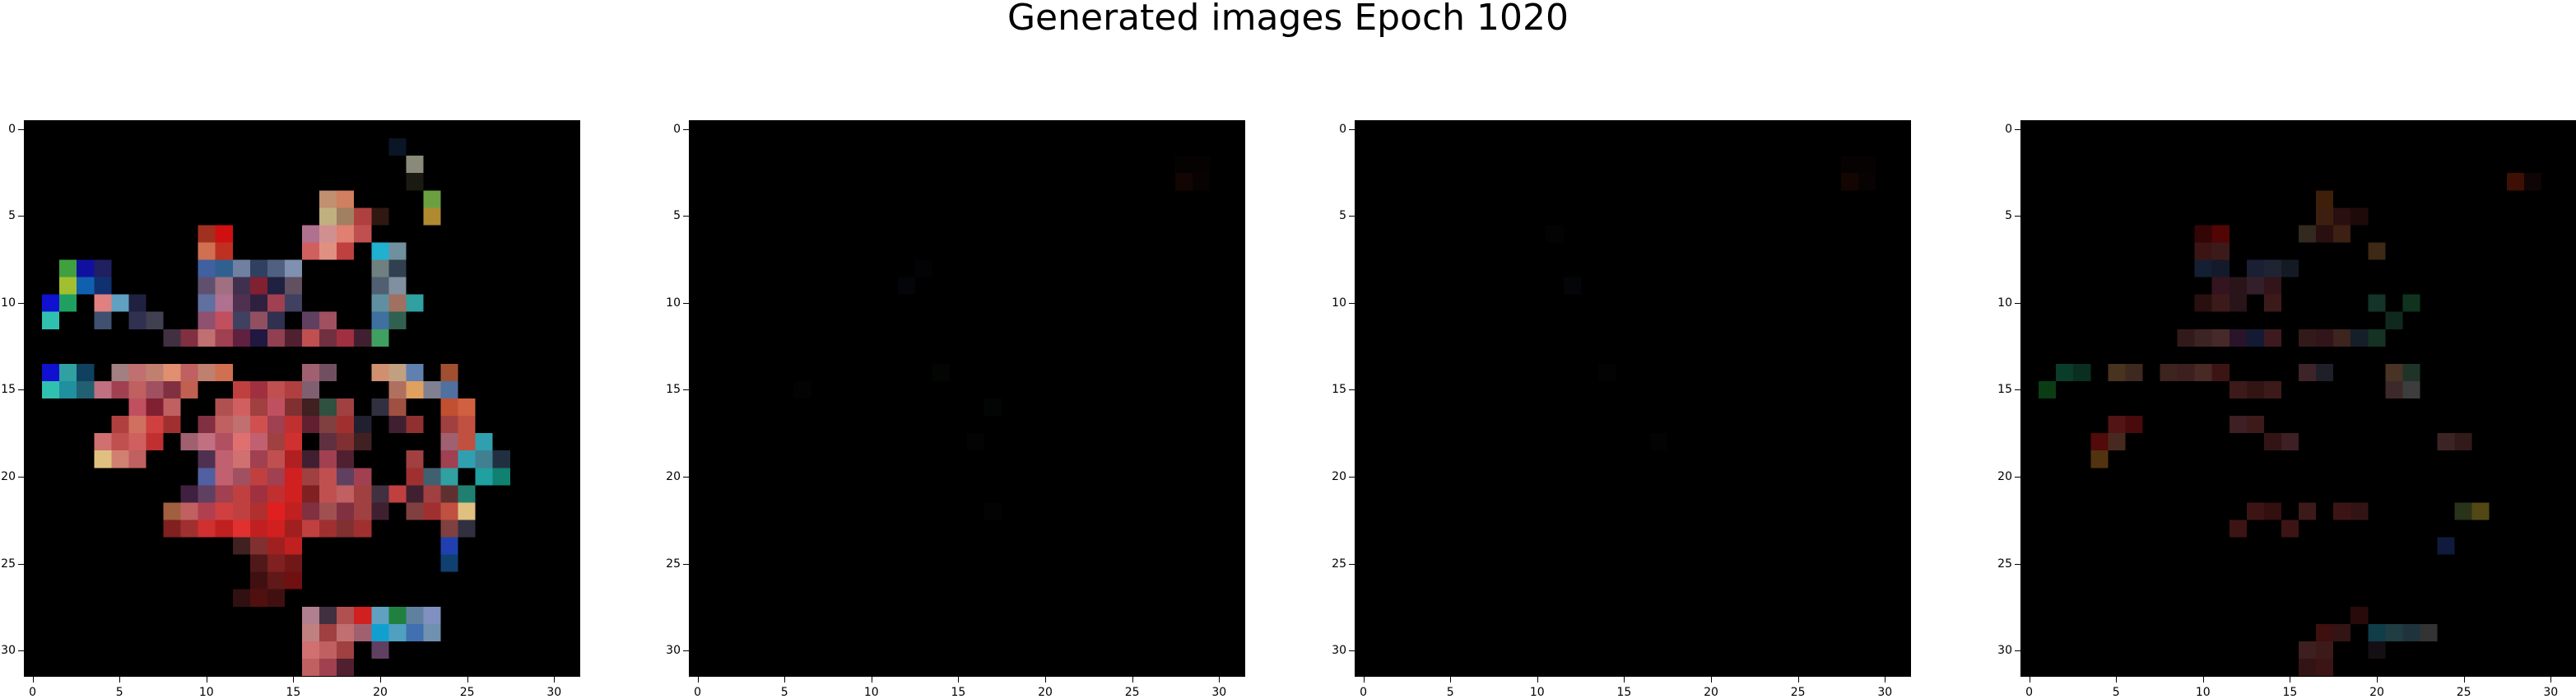 The width and height of the screenshot is (2576, 699). What do you see at coordinates (1288, 19) in the screenshot?
I see `figure-title: Generated images Epoch 1020` at bounding box center [1288, 19].